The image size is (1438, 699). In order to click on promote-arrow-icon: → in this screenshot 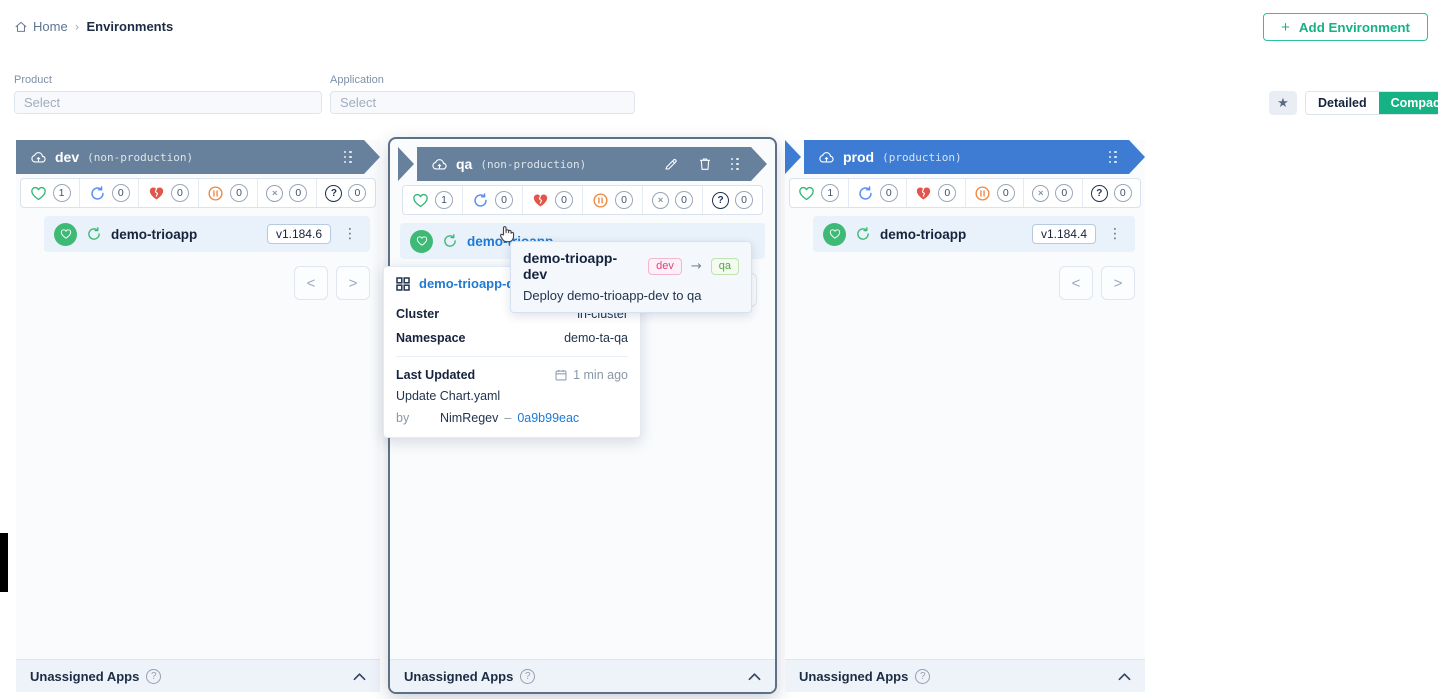, I will do `click(696, 266)`.